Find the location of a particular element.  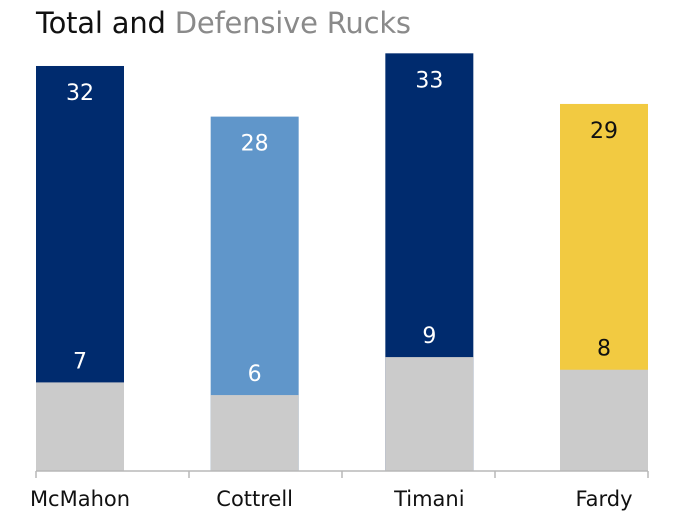

bar-defensive-cottrell is located at coordinates (254, 433).